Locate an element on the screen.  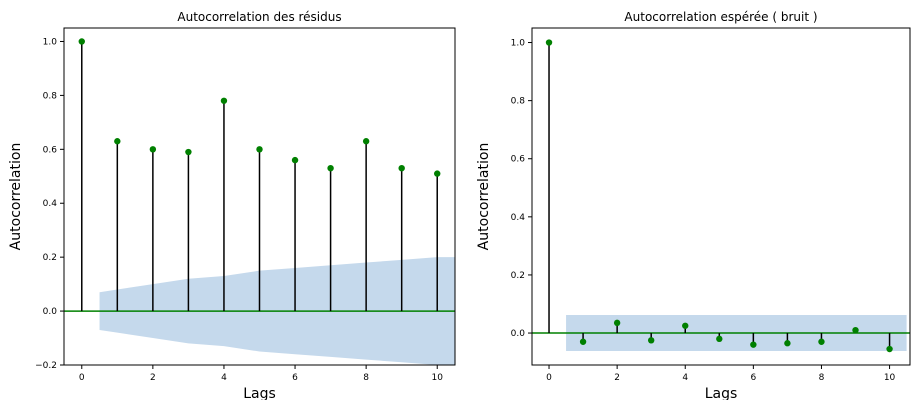
y-tick-label: −0.2 is located at coordinates (46, 366).